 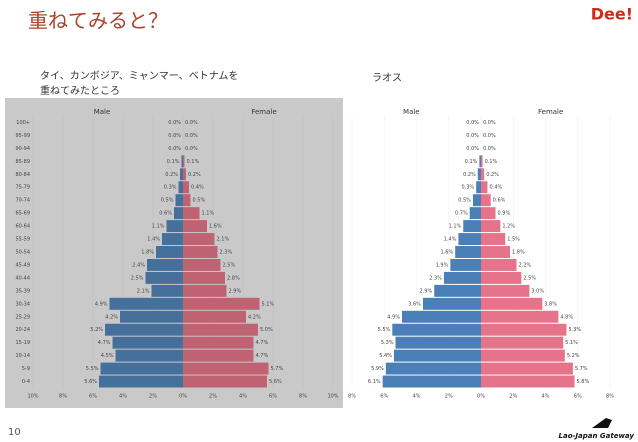 I want to click on legend-label: Female, so click(x=263, y=112).